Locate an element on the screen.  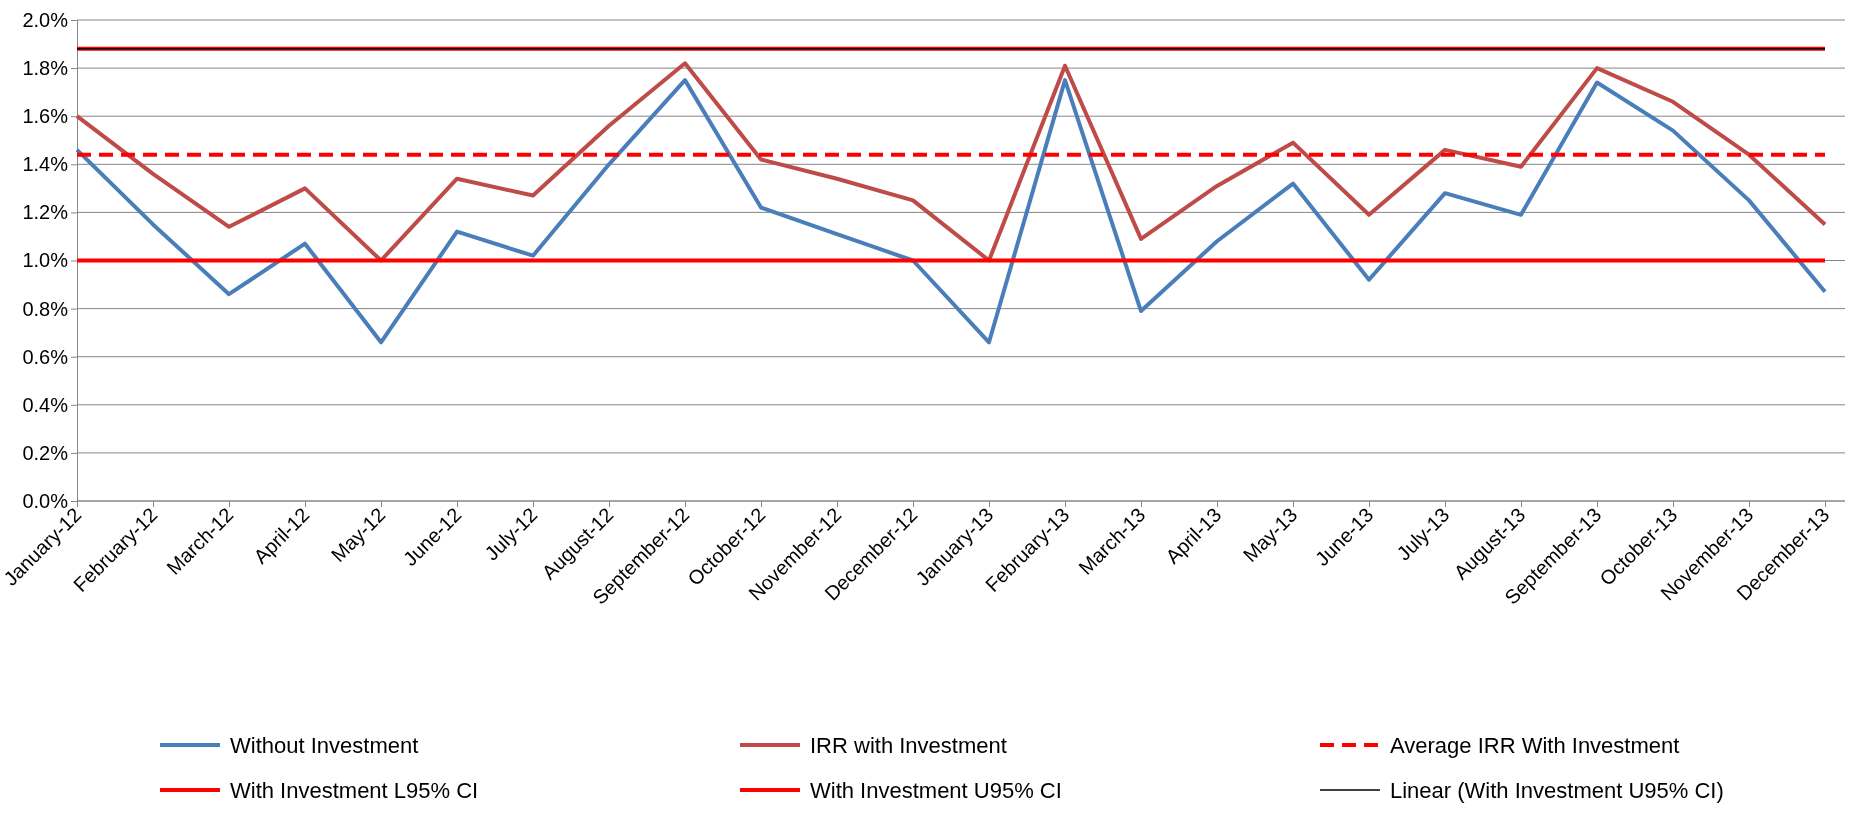
y-tick-label: 0.0% is located at coordinates (45, 500).